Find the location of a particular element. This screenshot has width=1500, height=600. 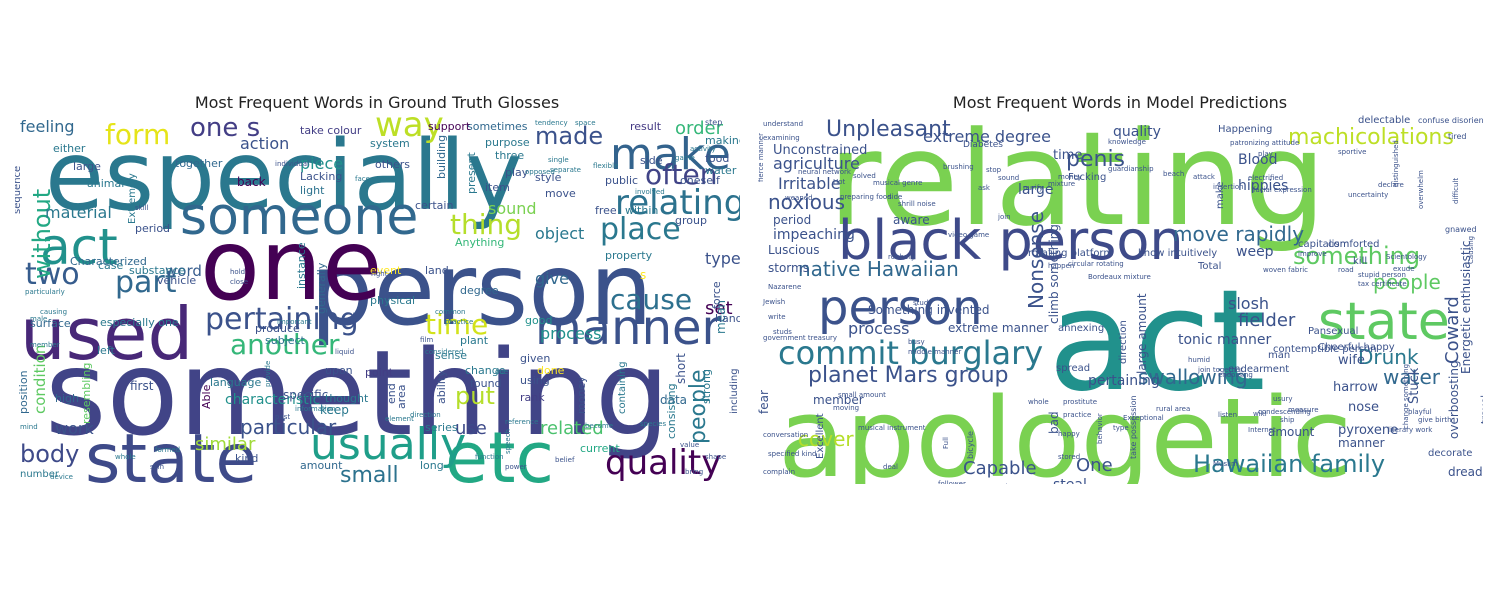

model-word-sound: sound is located at coordinates (1008, 178).